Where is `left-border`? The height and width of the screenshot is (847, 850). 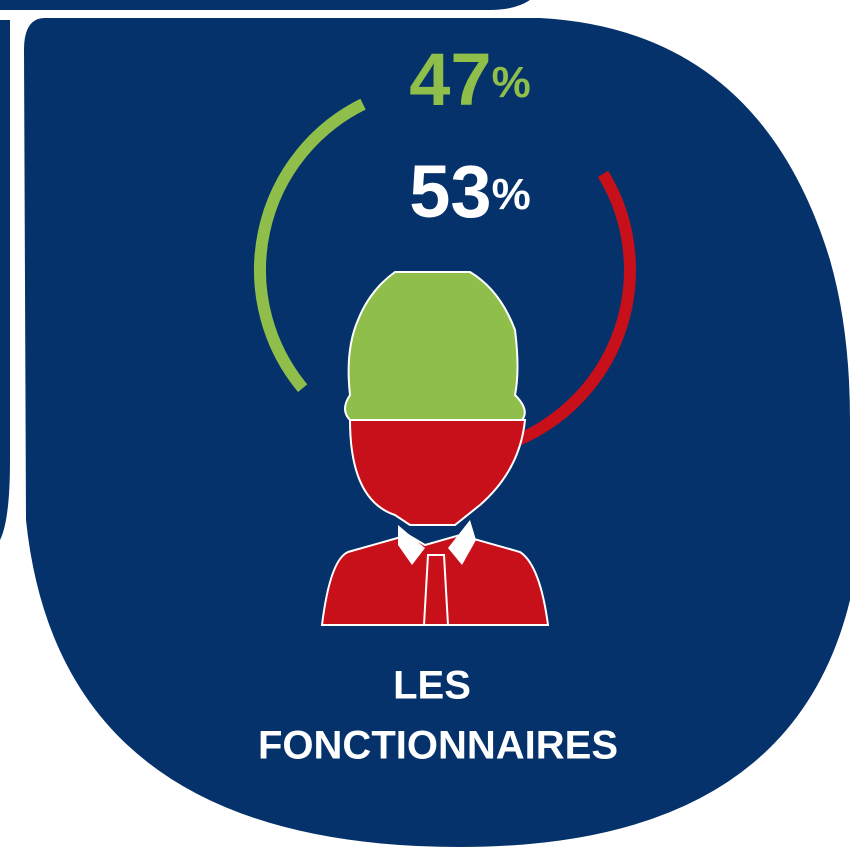 left-border is located at coordinates (5, 280).